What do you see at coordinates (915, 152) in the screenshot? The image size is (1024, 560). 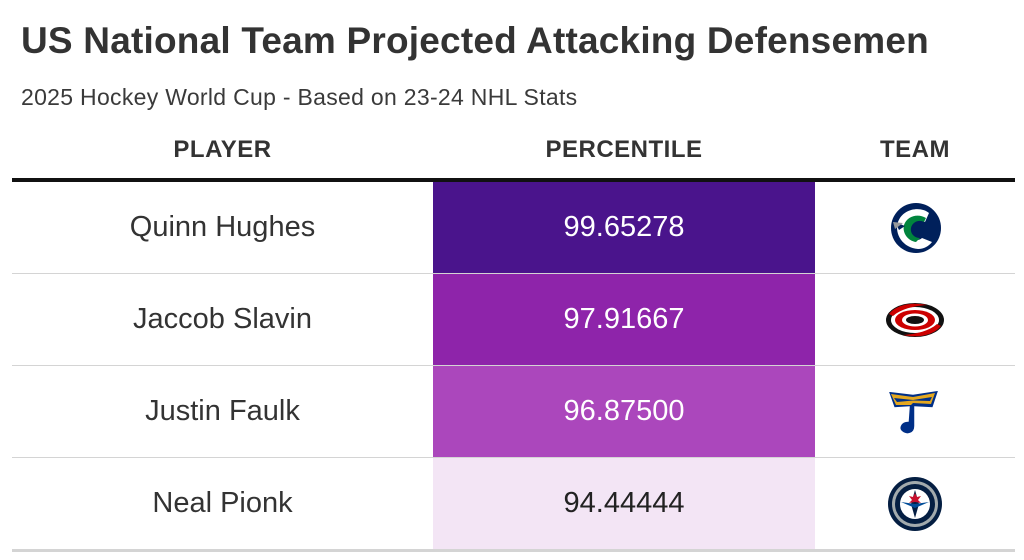 I see `column-header-team: TEAM` at bounding box center [915, 152].